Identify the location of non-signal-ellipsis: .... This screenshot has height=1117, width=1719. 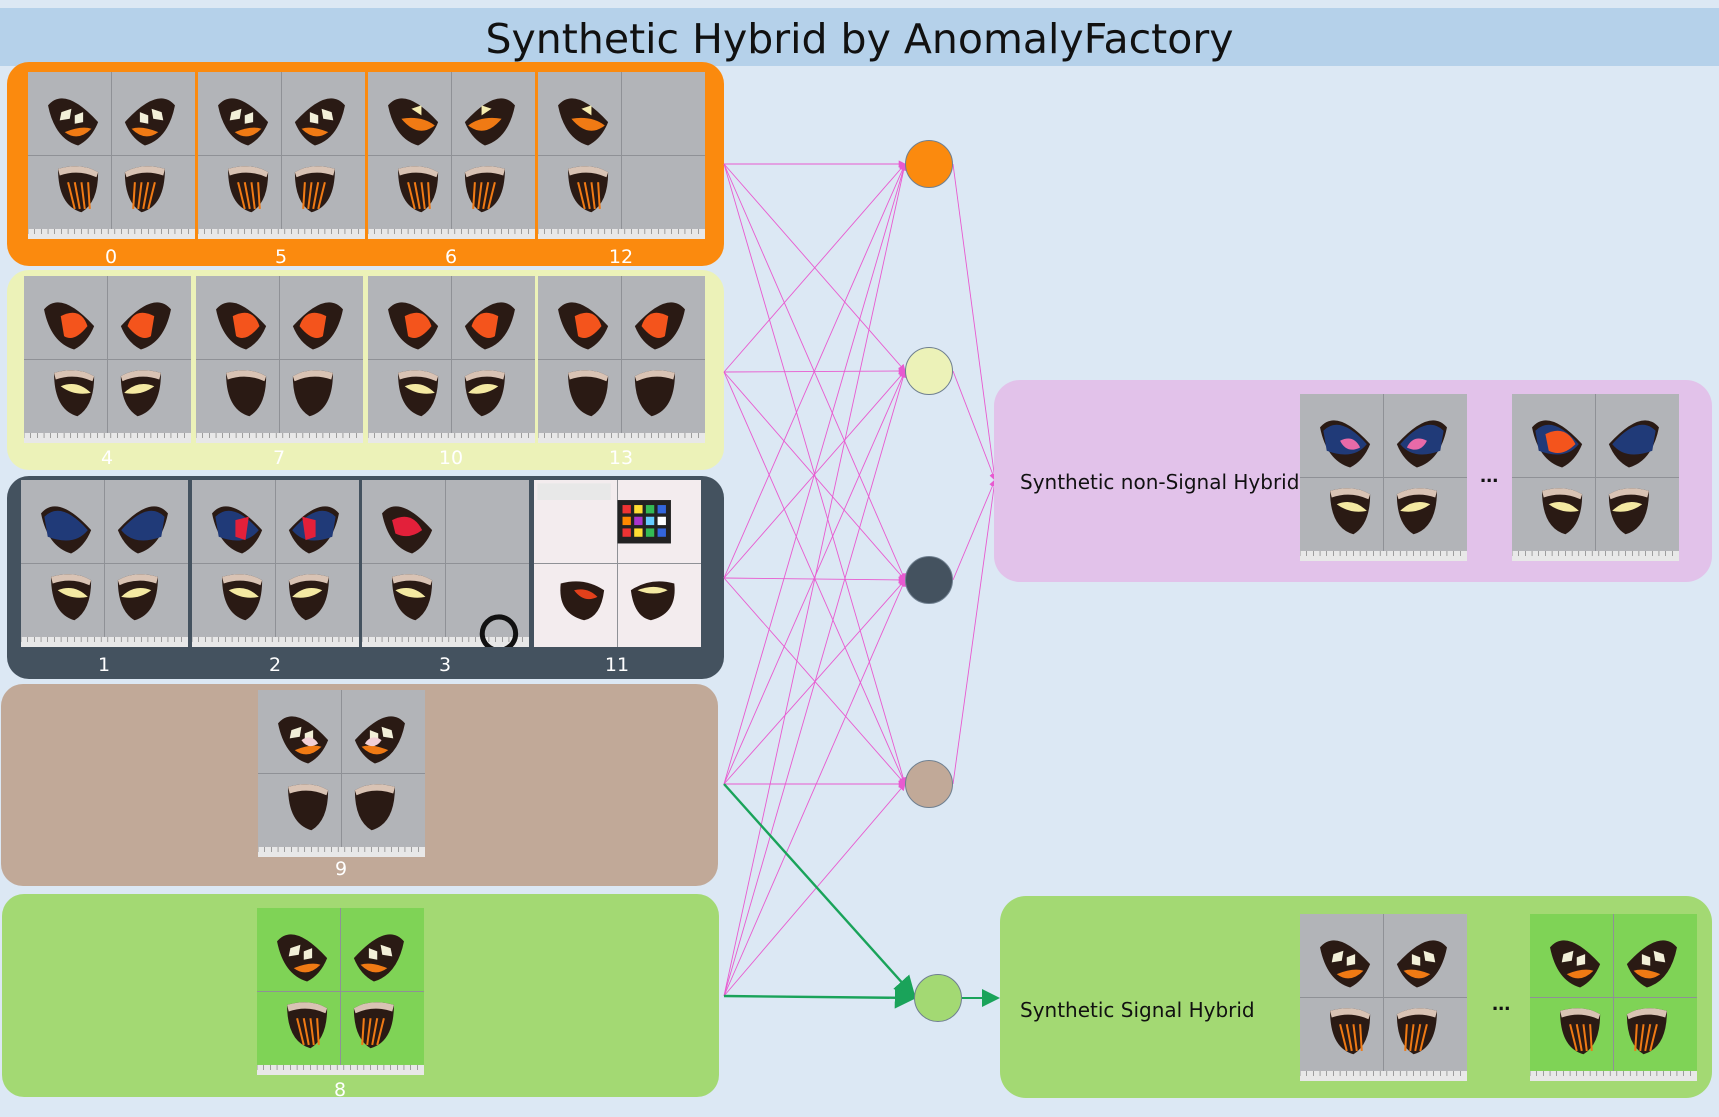
(1489, 474).